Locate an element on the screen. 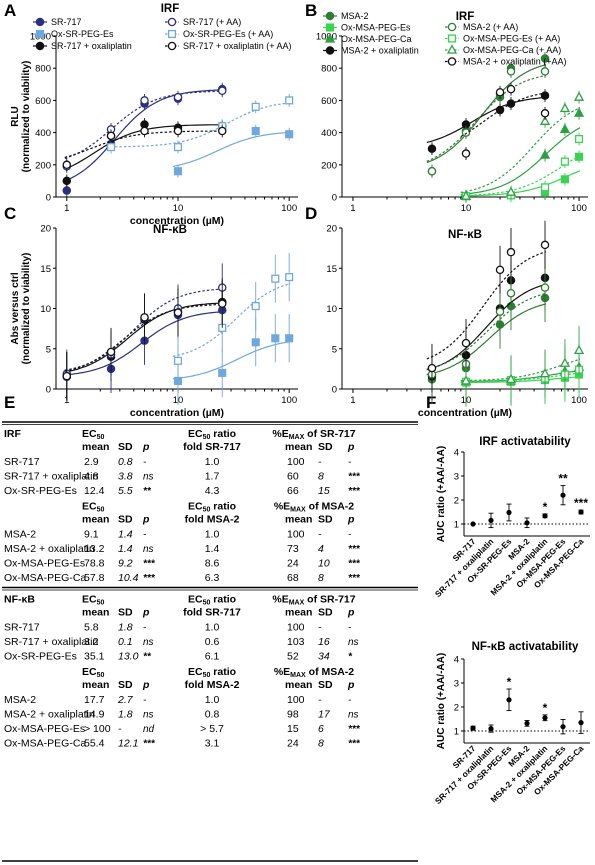 Image resolution: width=595 pixels, height=865 pixels. cell-emax-mean: 60 is located at coordinates (293, 477).